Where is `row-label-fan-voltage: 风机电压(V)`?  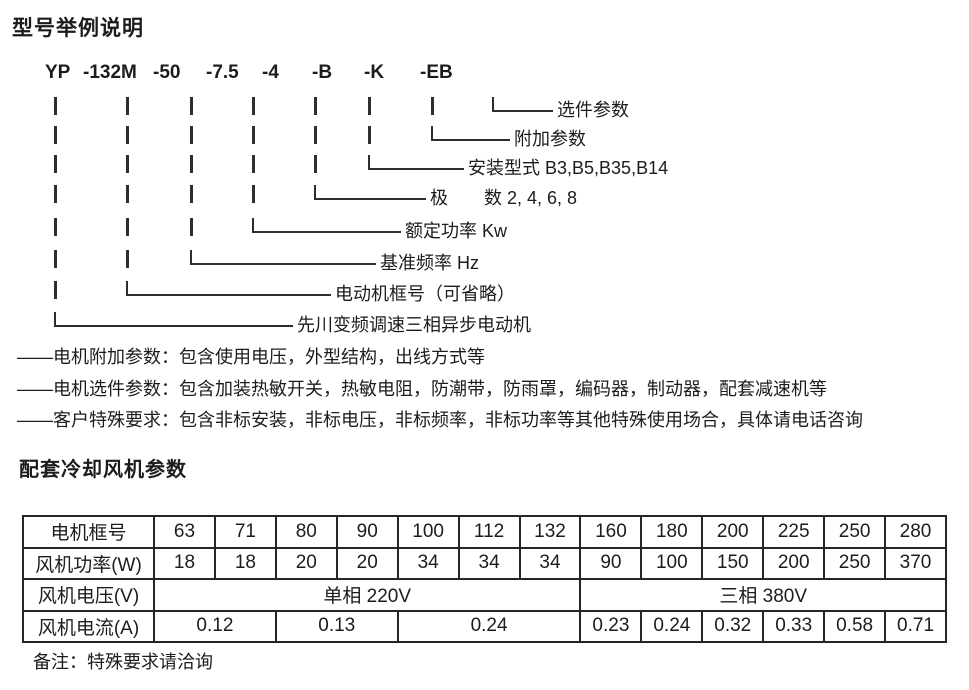
row-label-fan-voltage: 风机电压(V) is located at coordinates (88, 595).